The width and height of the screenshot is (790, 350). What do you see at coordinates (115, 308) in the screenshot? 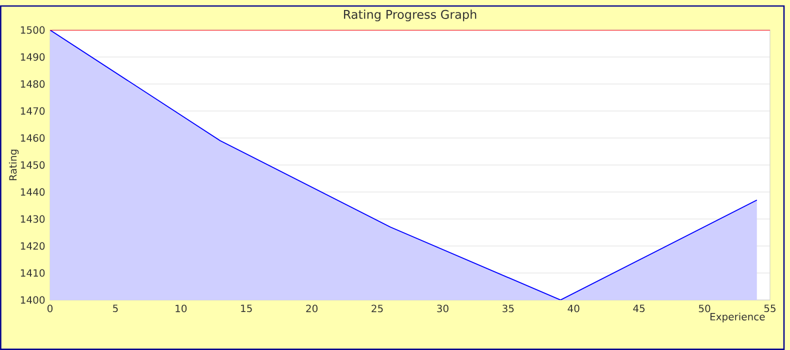
I see `x-tick-label: 5` at bounding box center [115, 308].